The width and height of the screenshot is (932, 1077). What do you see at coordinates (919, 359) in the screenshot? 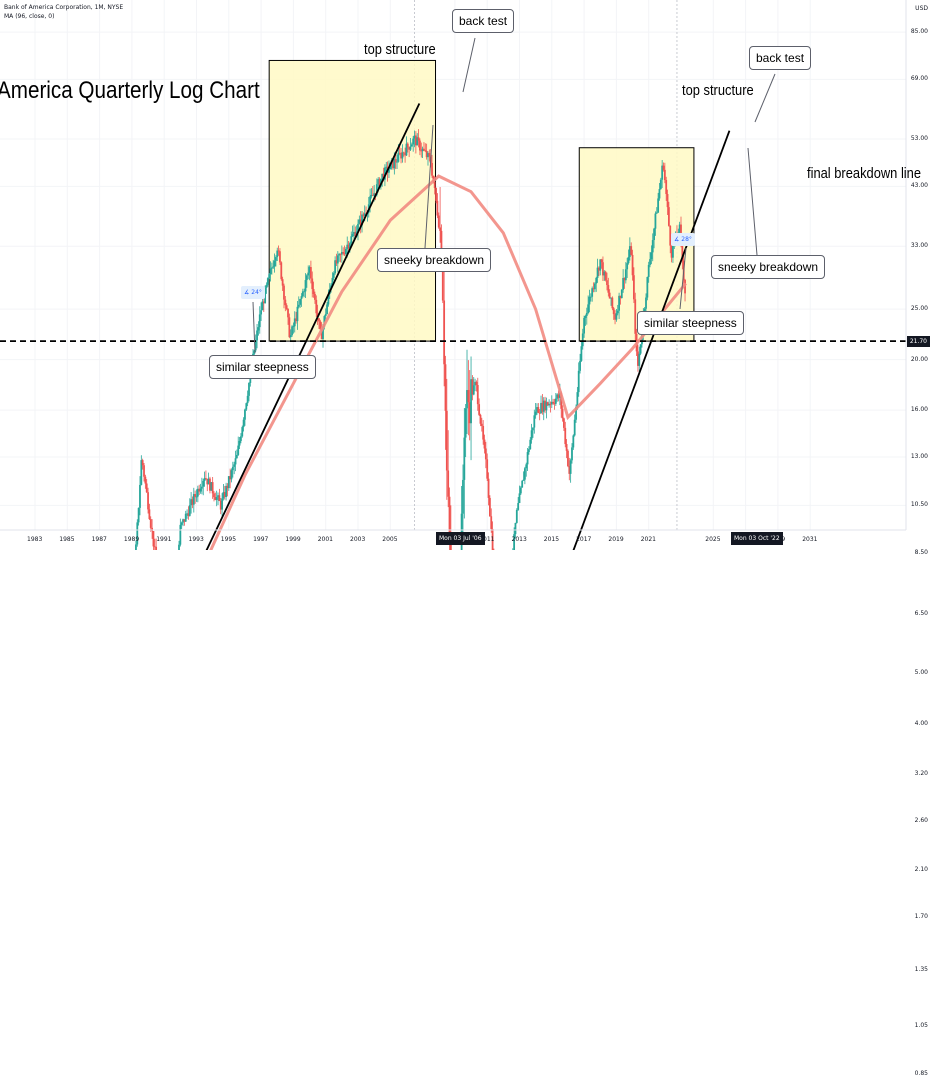
I see `price-tick-label: 20.00` at bounding box center [919, 359].